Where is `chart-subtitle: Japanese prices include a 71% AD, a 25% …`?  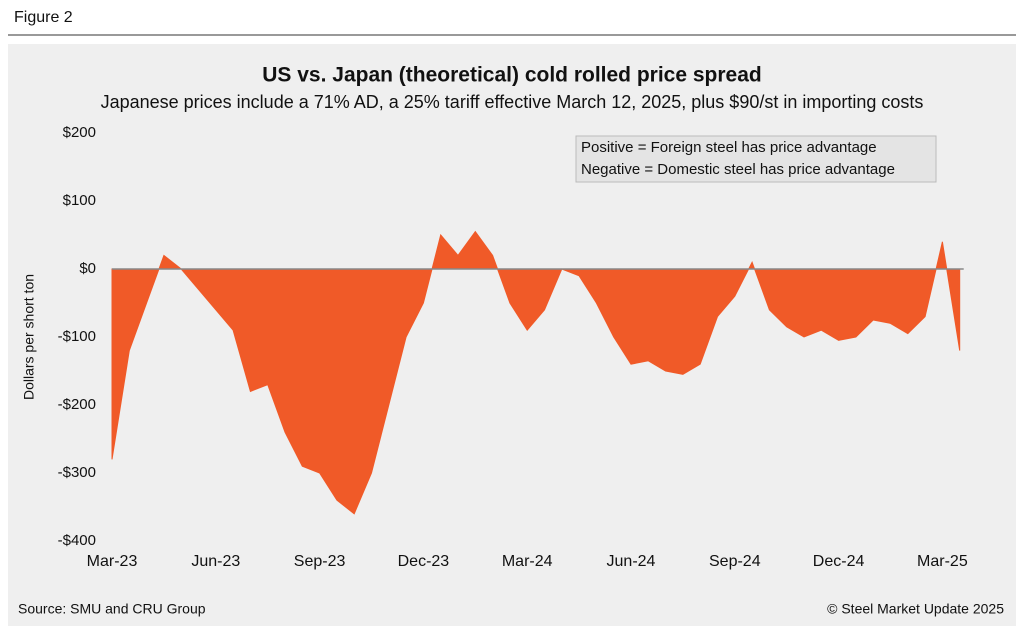
chart-subtitle: Japanese prices include a 71% AD, a 25% … is located at coordinates (512, 102).